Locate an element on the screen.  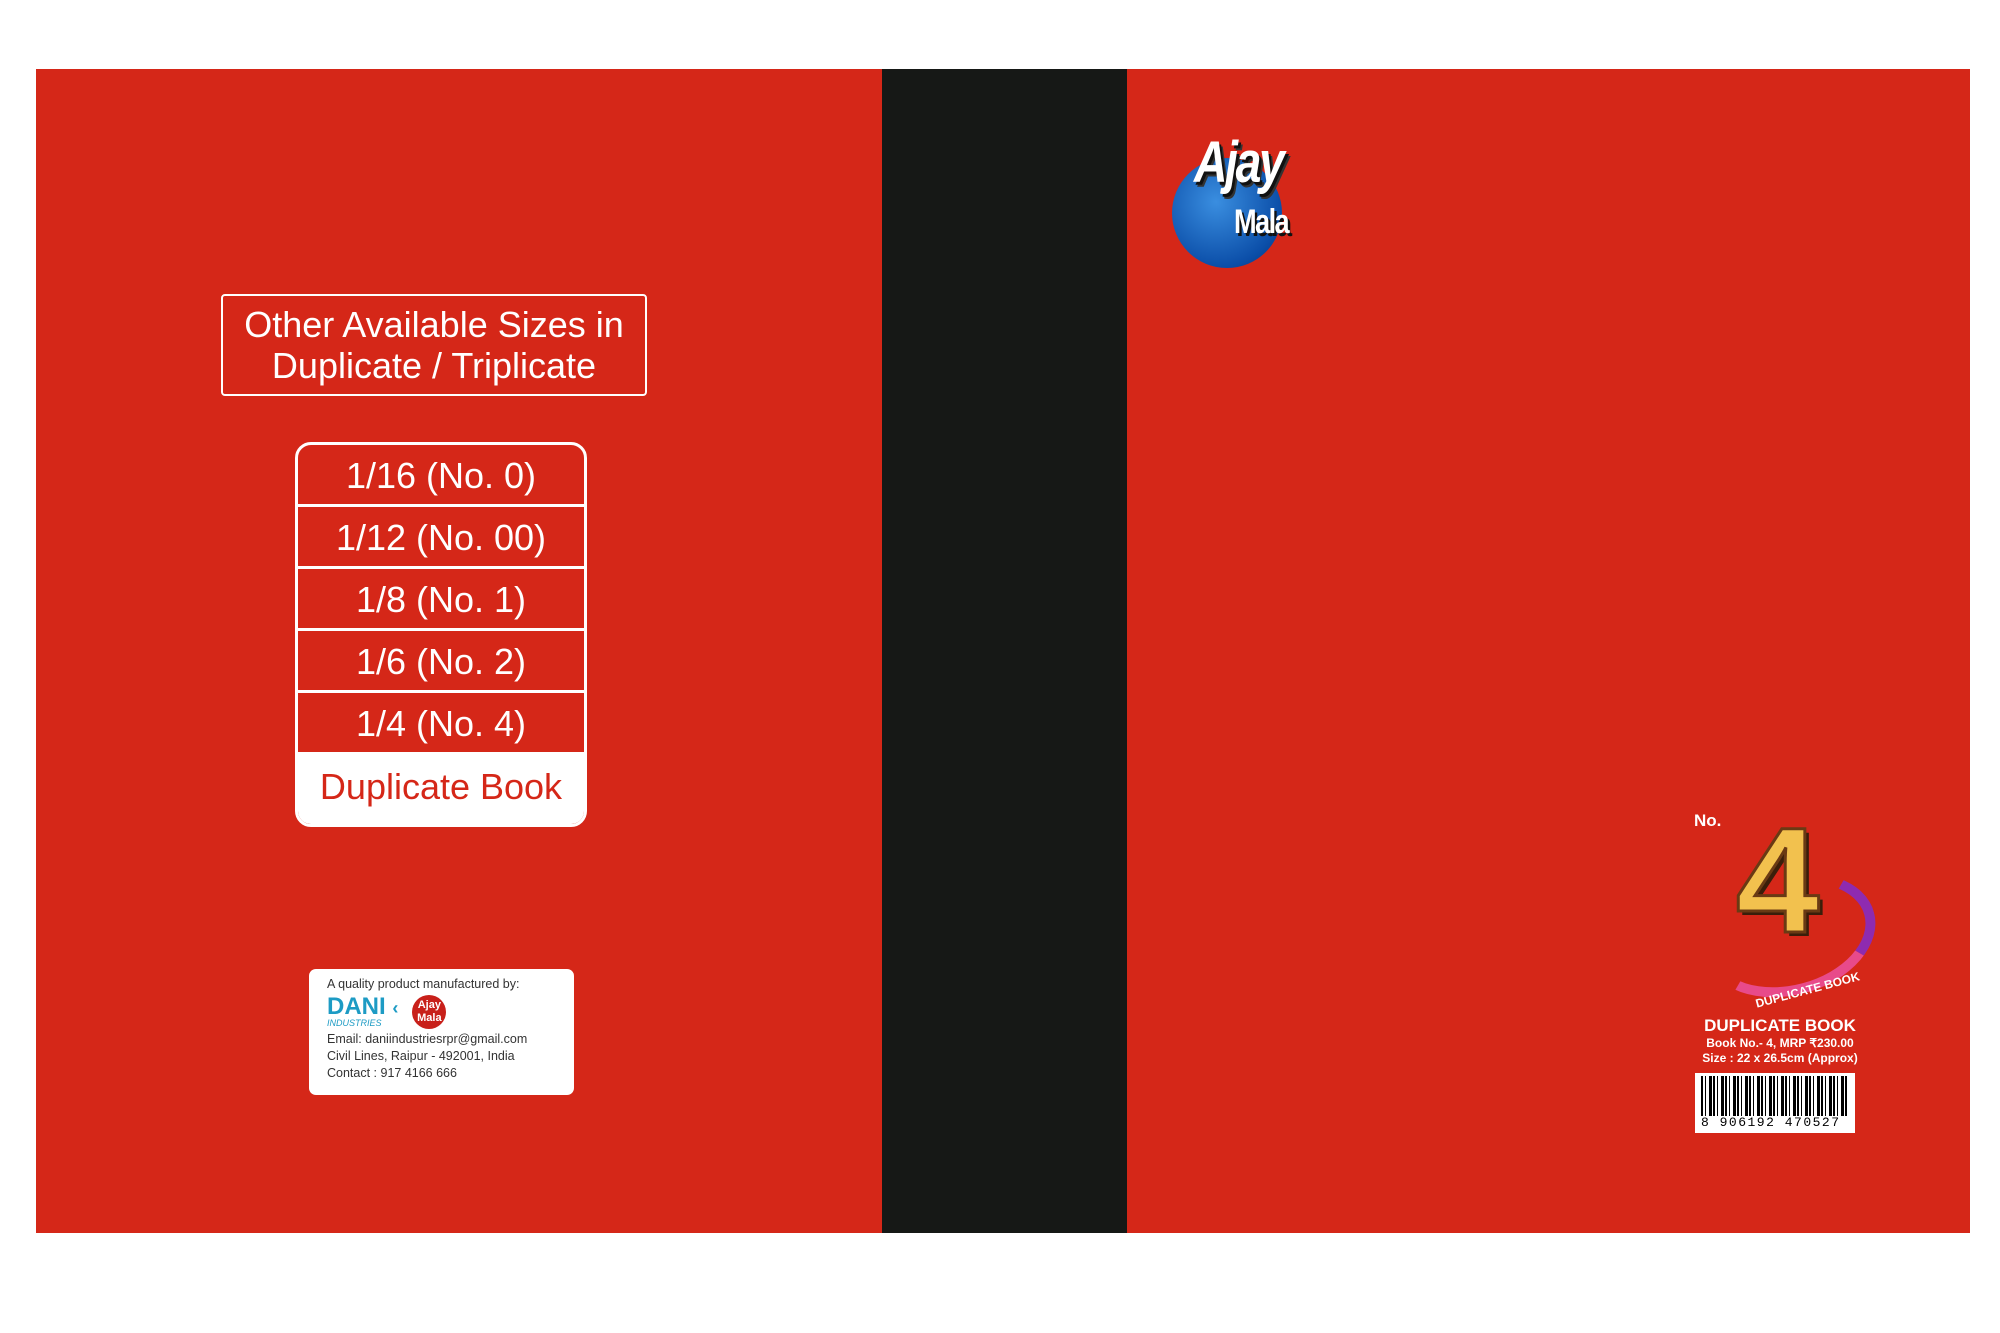
logo-globe is located at coordinates (1227, 213).